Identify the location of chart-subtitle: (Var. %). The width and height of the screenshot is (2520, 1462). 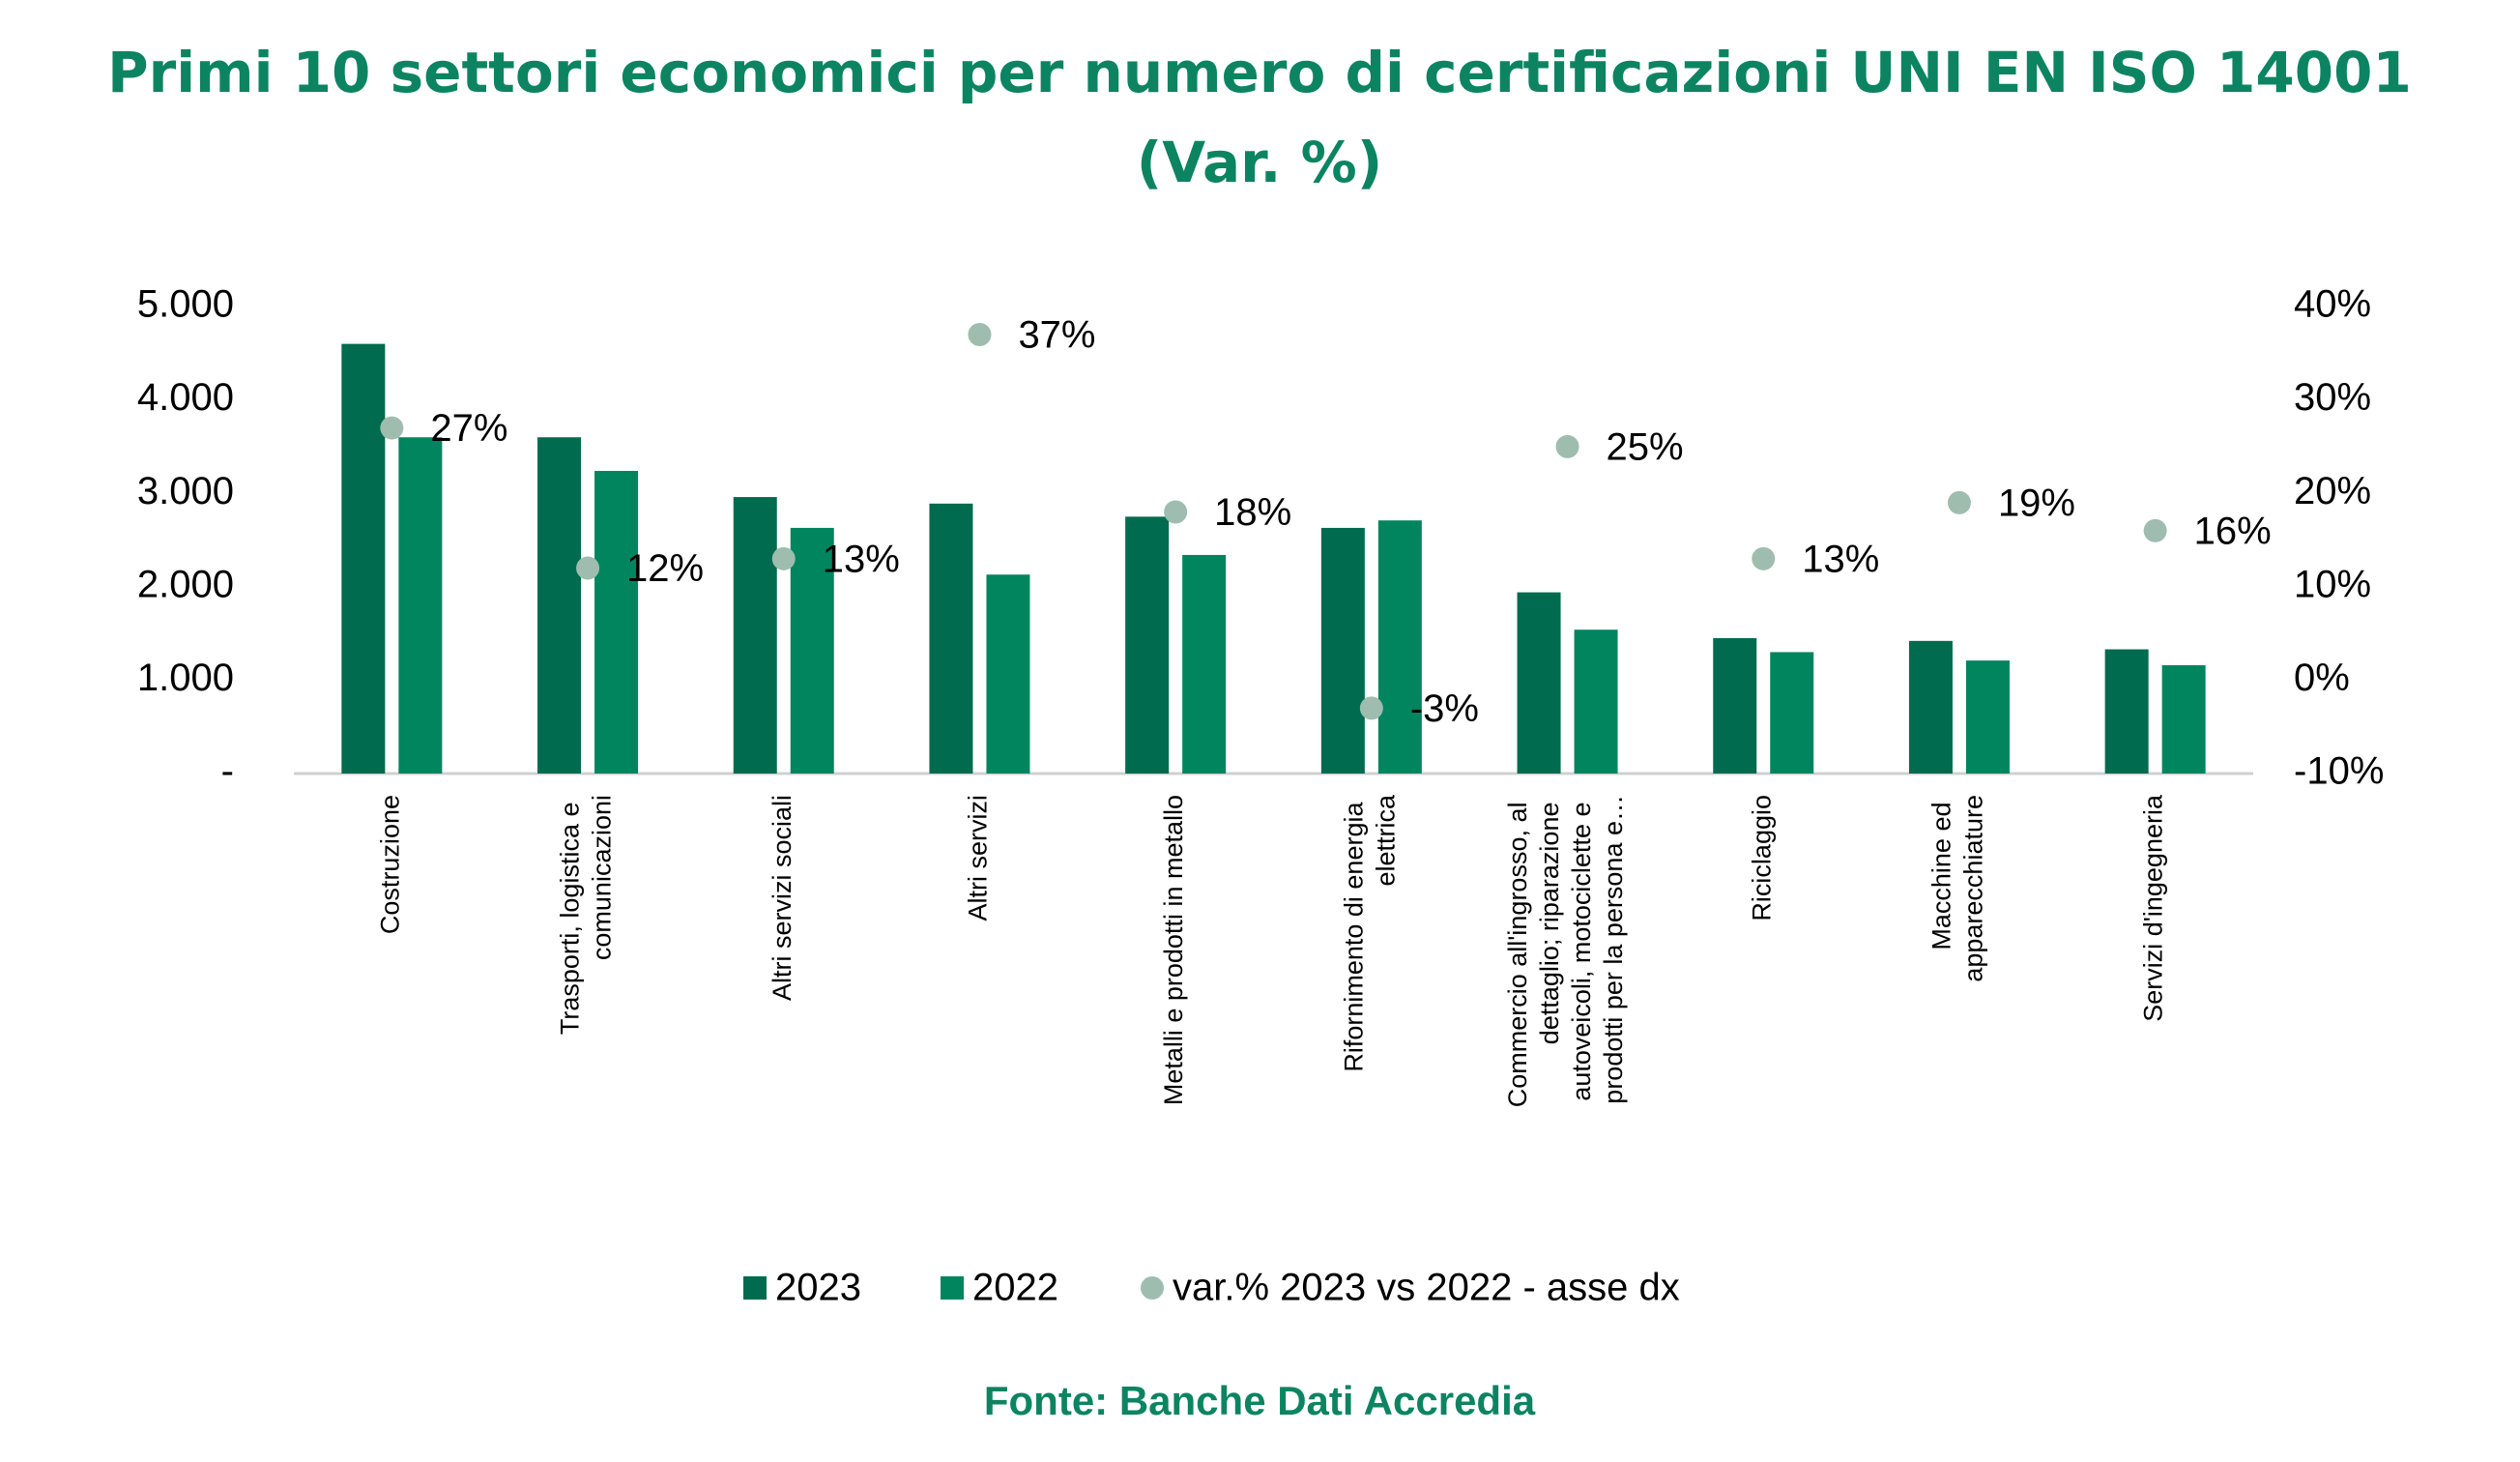
(1260, 162).